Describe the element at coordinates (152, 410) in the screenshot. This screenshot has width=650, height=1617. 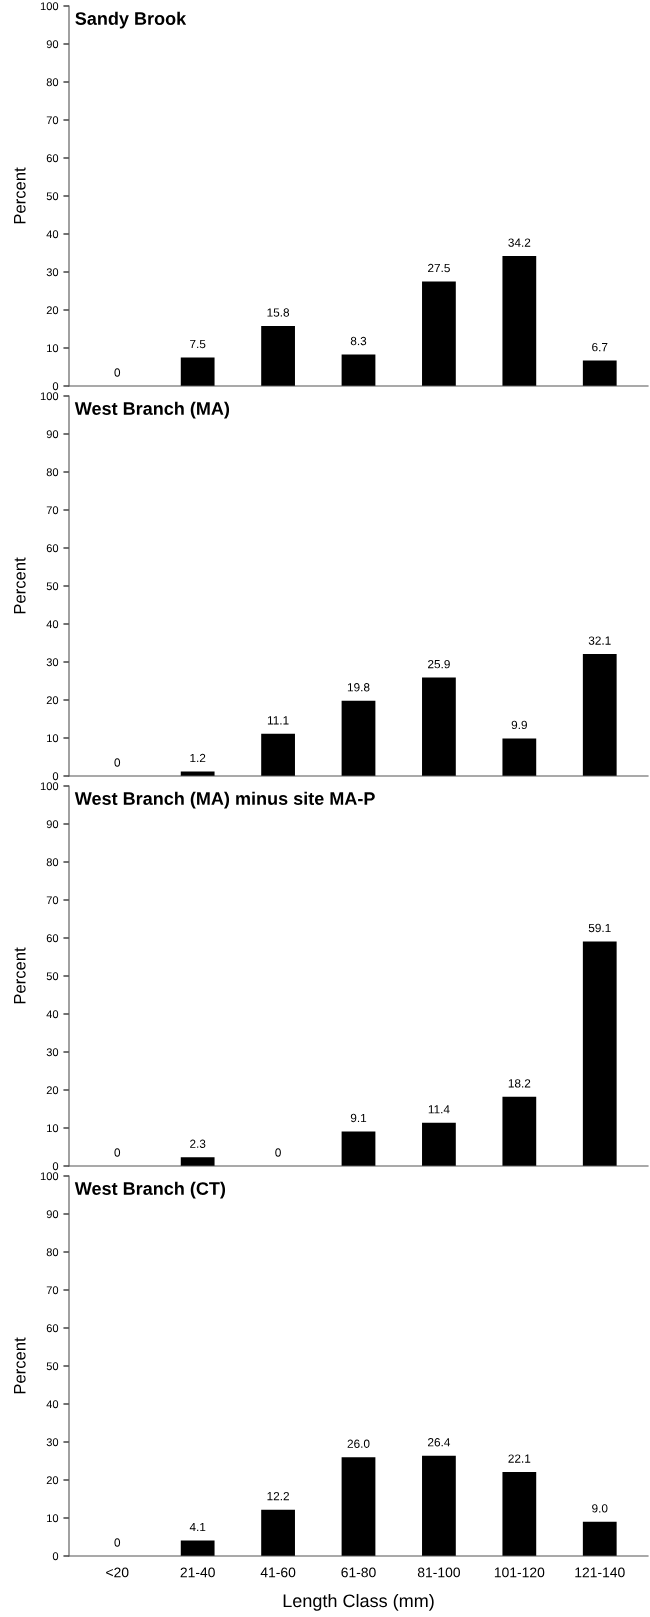
I see `chart-title: West Branch (MA)` at that location.